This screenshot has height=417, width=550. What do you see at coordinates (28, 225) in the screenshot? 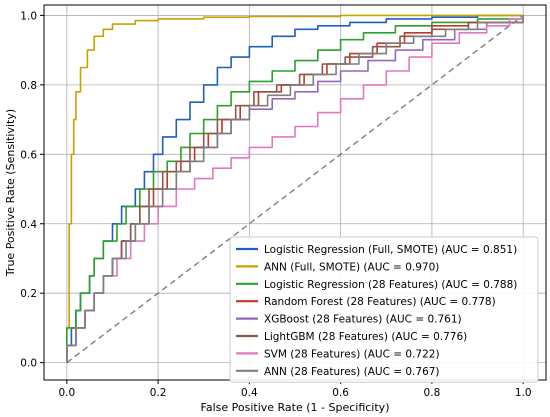
I see `y-tick-label: 0.4` at bounding box center [28, 225].